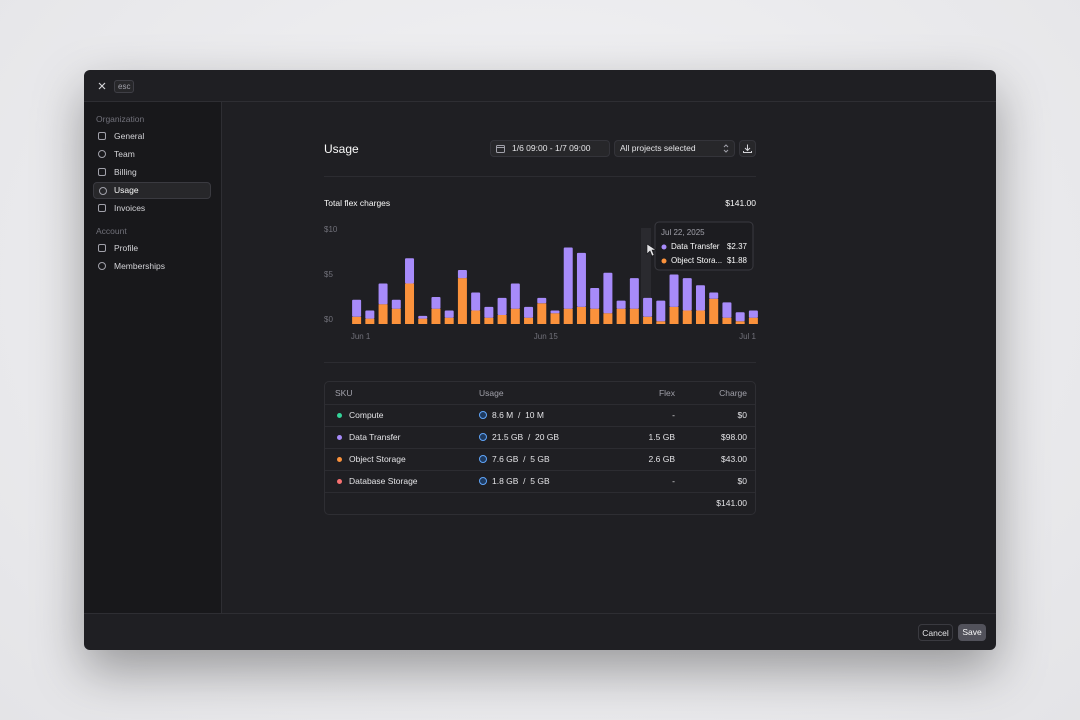 This screenshot has width=1080, height=720. Describe the element at coordinates (540, 393) in the screenshot. I see `table-header: SKU Usage Flex Charge` at that location.